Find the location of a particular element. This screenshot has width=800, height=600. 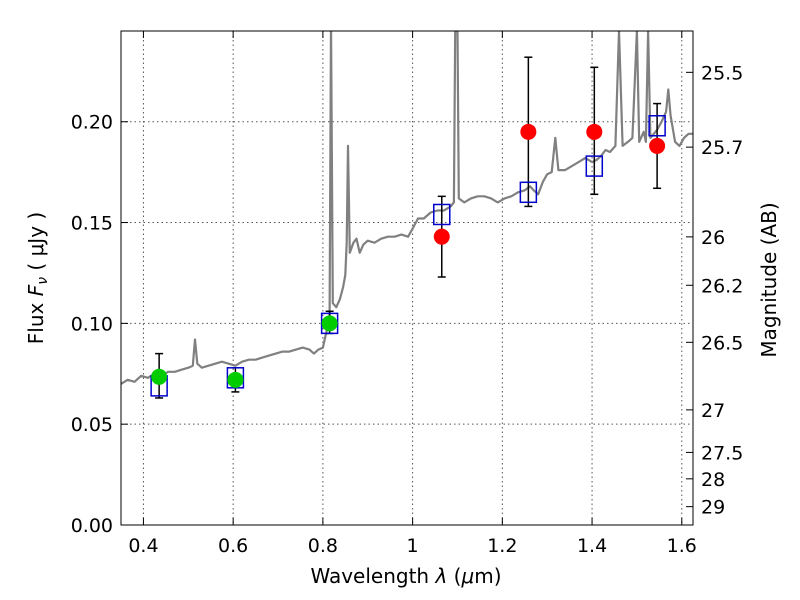

x-tick-label: 1.6 is located at coordinates (682, 546).